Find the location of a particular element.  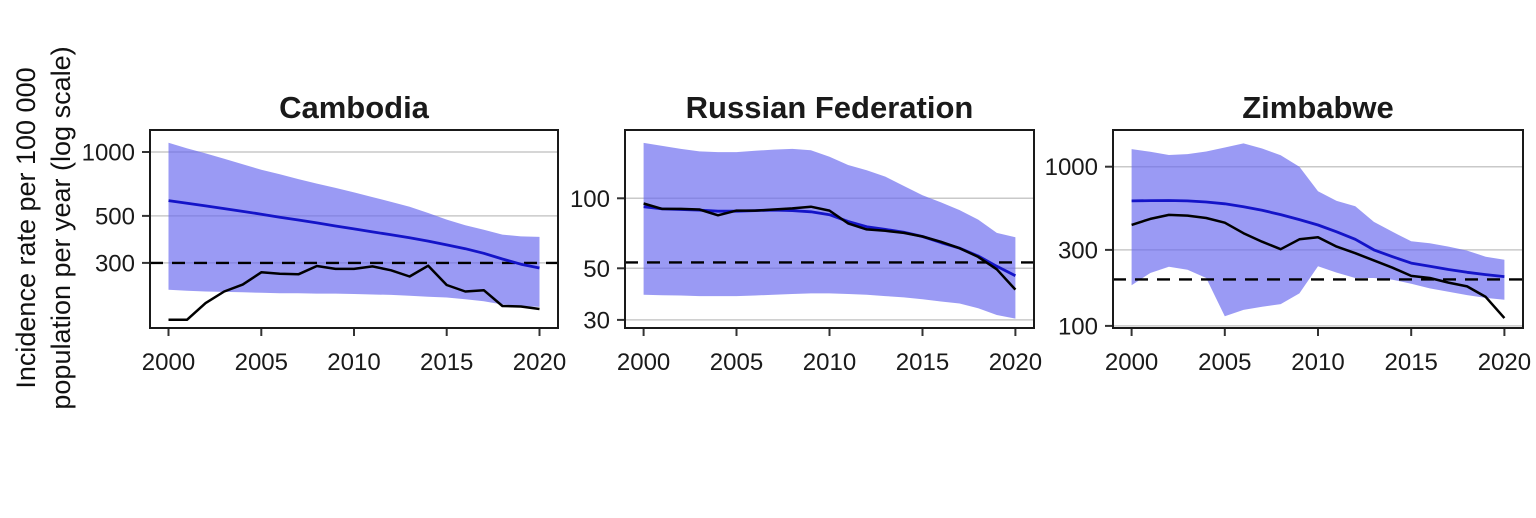

y-tick-label: 50 is located at coordinates (596, 269).